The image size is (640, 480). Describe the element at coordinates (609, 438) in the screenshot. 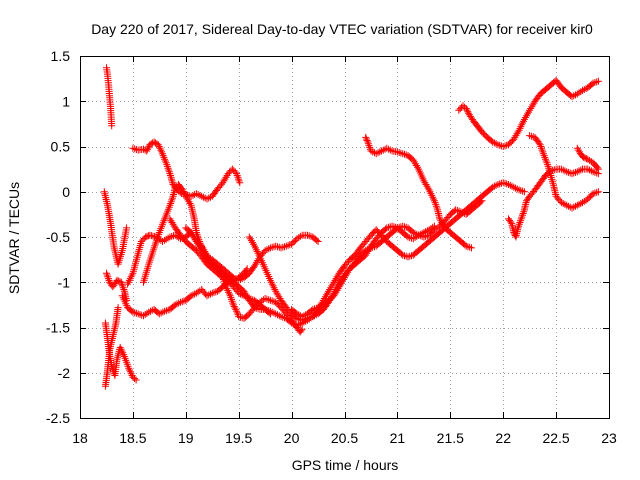

I see `x-tick-label: 23` at that location.